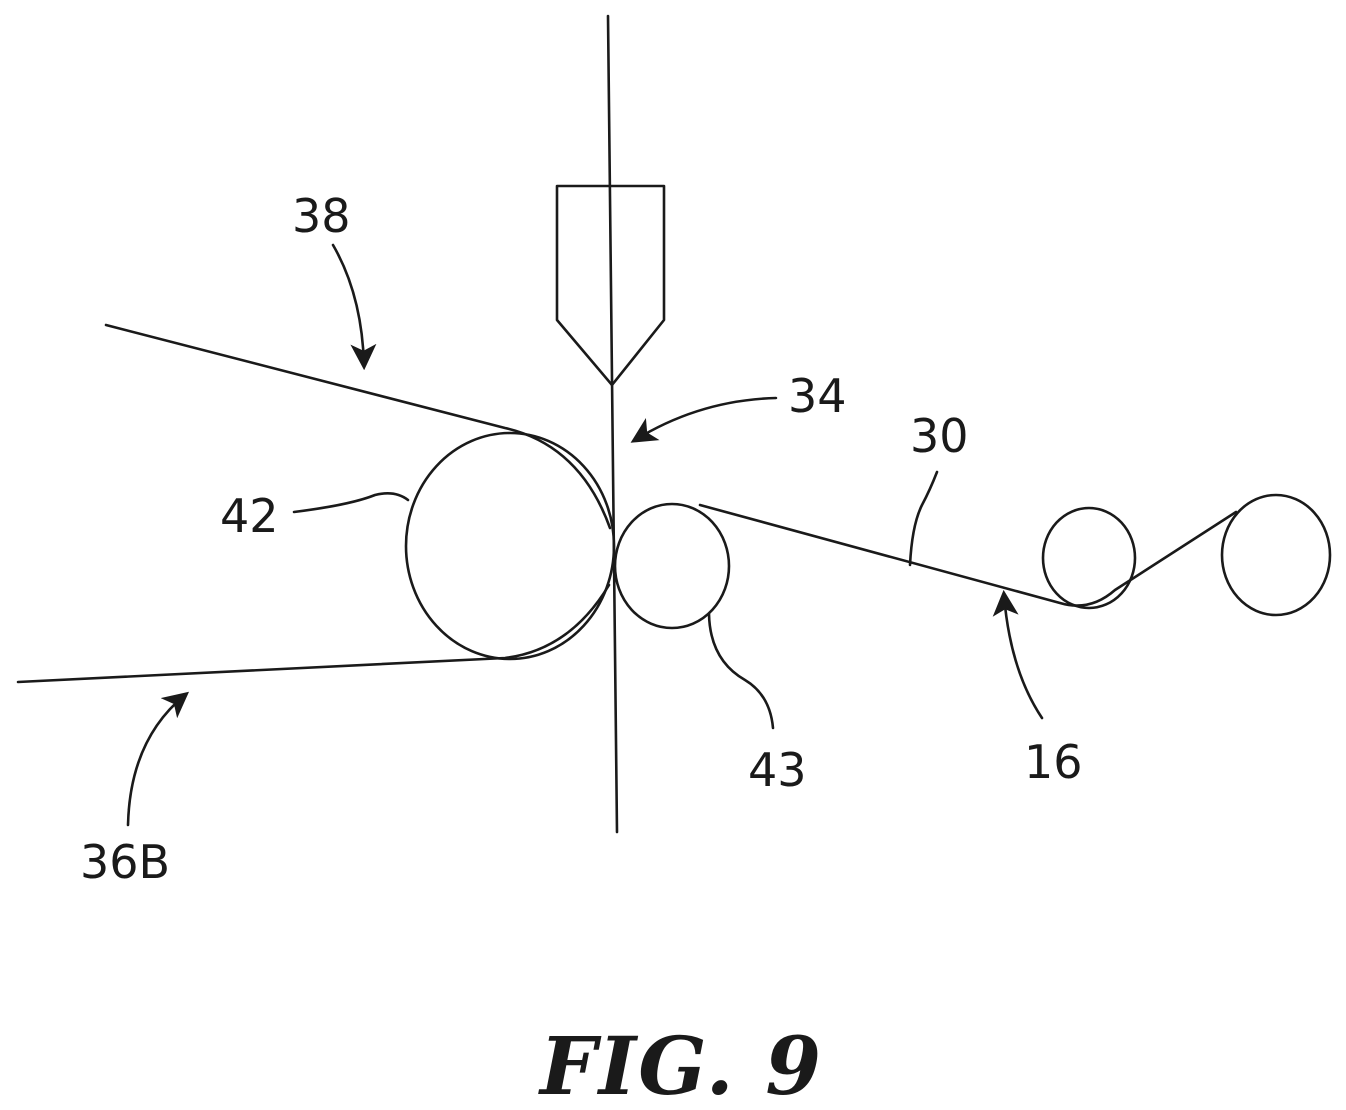 The height and width of the screenshot is (1110, 1346). I want to click on label-42: 42, so click(249, 516).